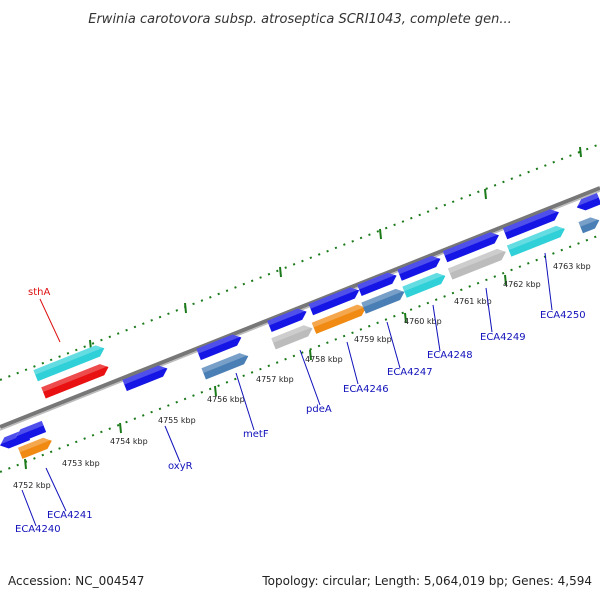 The image size is (600, 600). Describe the element at coordinates (35, 447) in the screenshot. I see `gene-arrow-ECA4241` at that location.